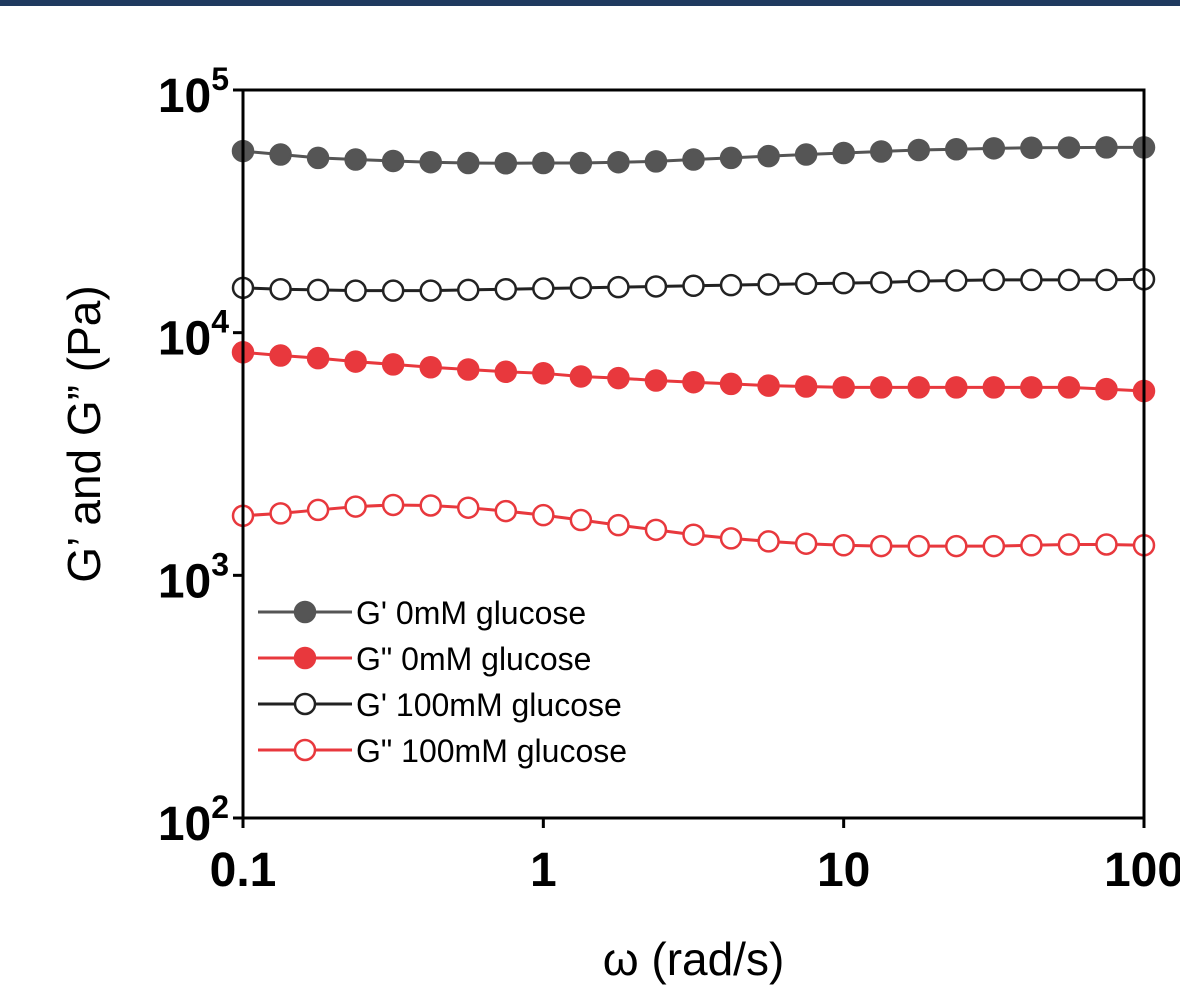 The height and width of the screenshot is (992, 1180). I want to click on y-tick-label: 10², so click(193, 820).